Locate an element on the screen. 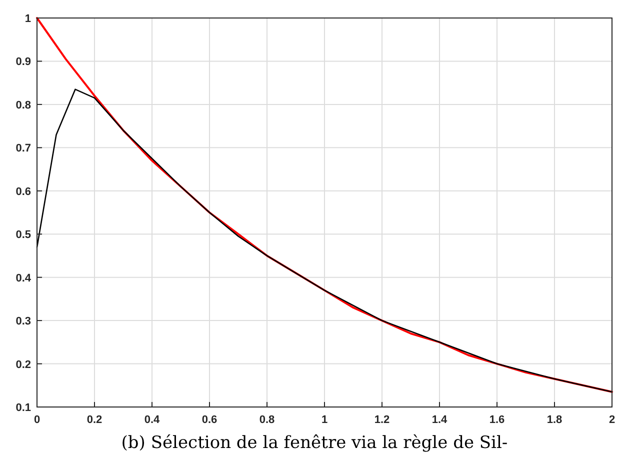 This screenshot has width=618, height=469. y-tick-label: 0.2 is located at coordinates (23, 364).